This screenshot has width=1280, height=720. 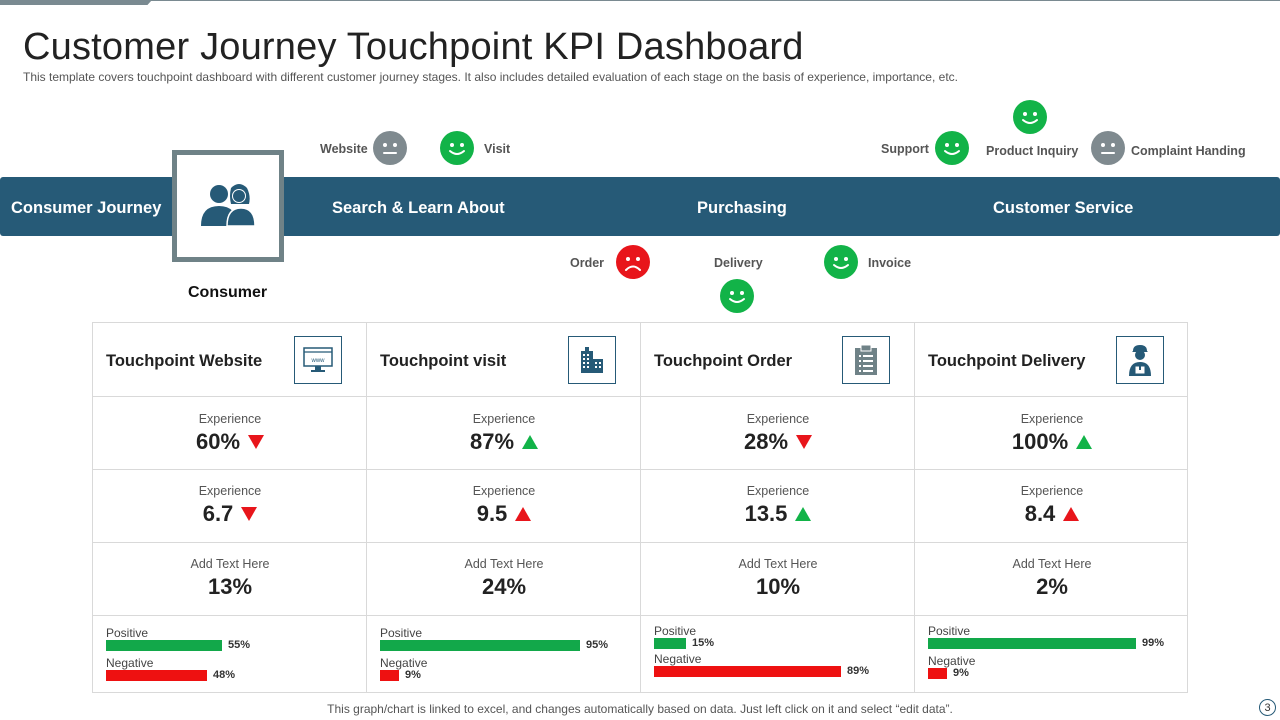 I want to click on metric-value: 13%, so click(x=230, y=586).